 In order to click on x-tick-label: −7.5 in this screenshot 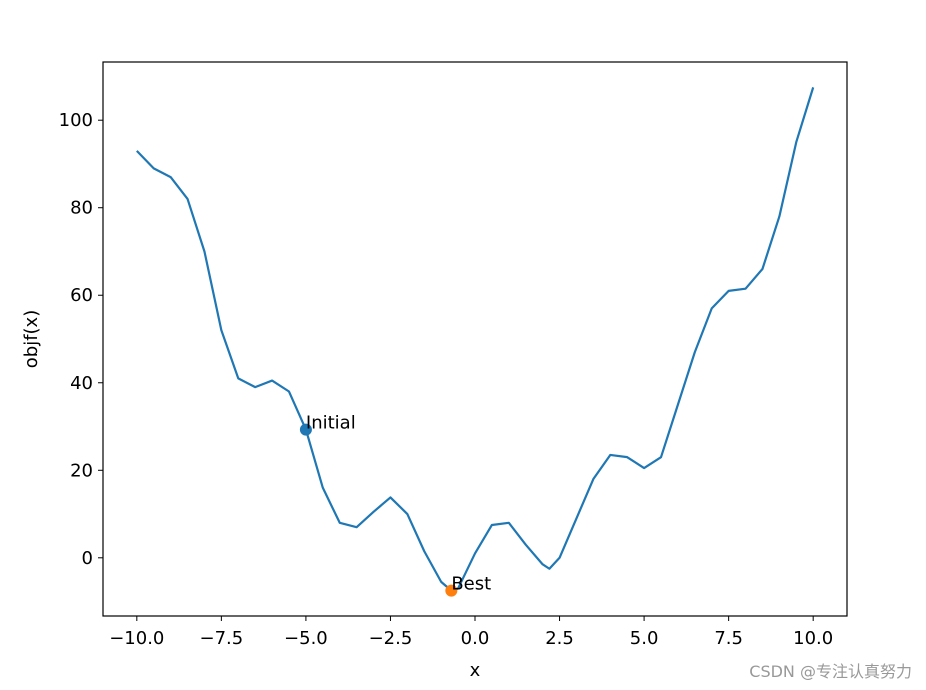, I will do `click(222, 638)`.